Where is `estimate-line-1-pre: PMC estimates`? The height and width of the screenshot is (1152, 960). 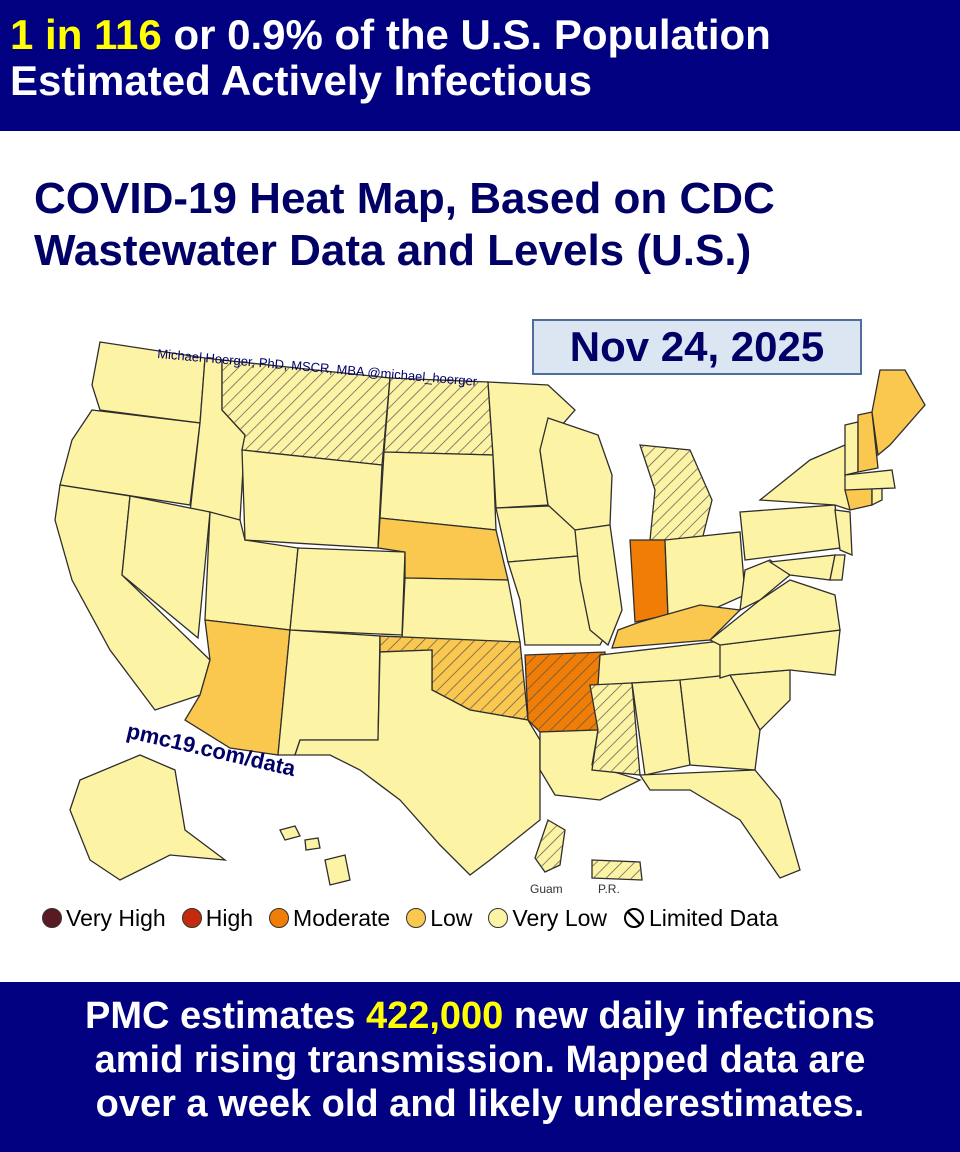 estimate-line-1-pre: PMC estimates is located at coordinates (225, 1016).